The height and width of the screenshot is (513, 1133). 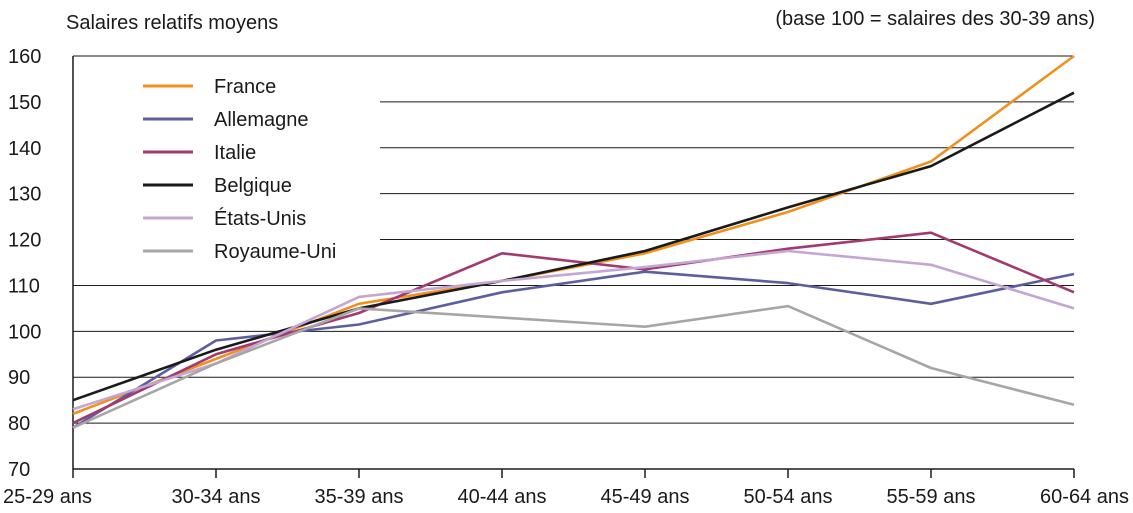 I want to click on y-tick-label: 70, so click(x=19, y=470).